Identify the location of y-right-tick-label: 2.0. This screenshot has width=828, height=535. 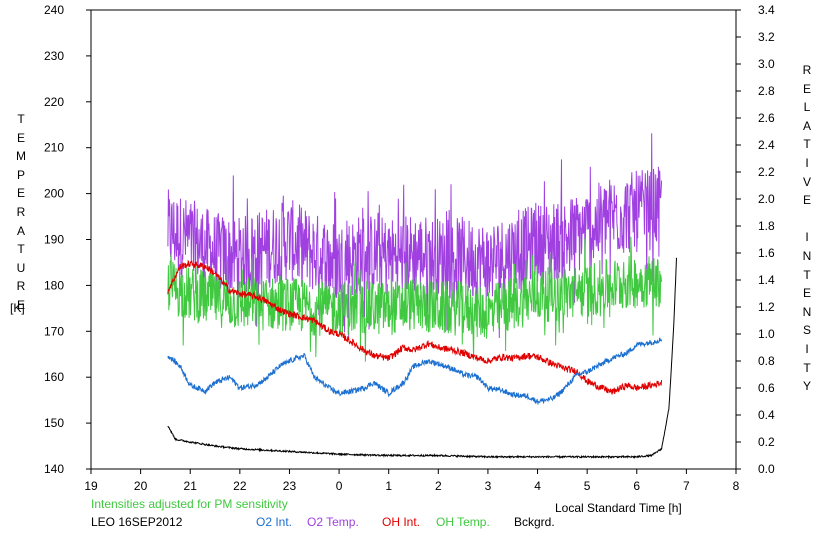
(766, 199).